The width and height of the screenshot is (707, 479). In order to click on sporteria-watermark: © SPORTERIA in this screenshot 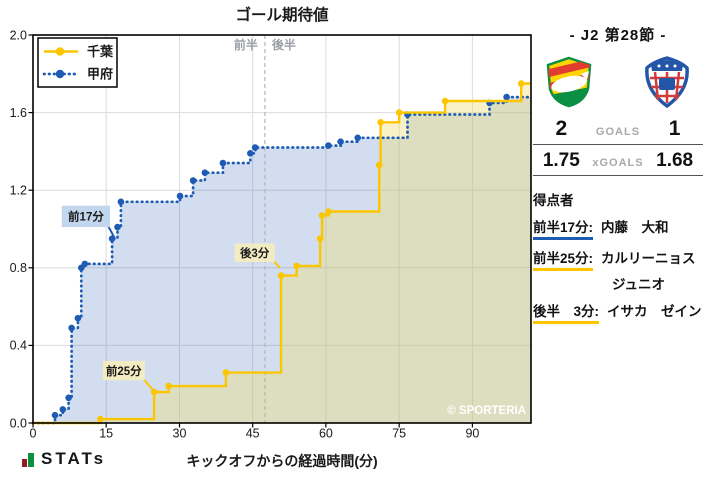, I will do `click(486, 411)`.